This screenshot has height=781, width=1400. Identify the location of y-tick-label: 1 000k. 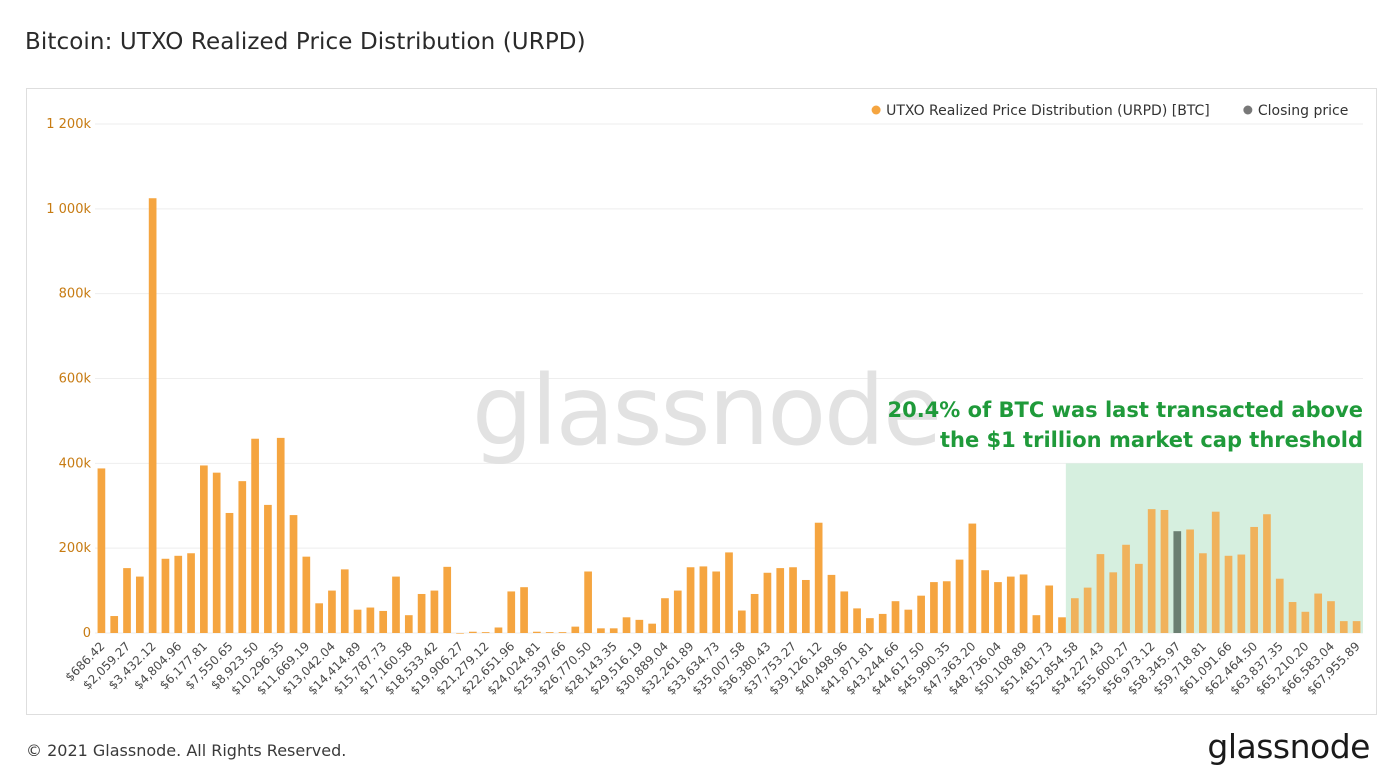
(68, 209).